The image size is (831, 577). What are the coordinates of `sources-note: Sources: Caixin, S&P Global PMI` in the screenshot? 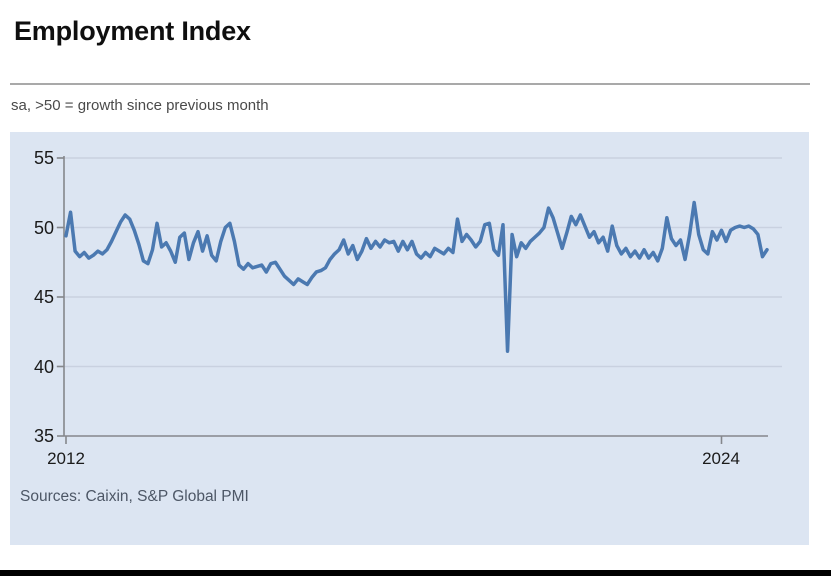 It's located at (134, 496).